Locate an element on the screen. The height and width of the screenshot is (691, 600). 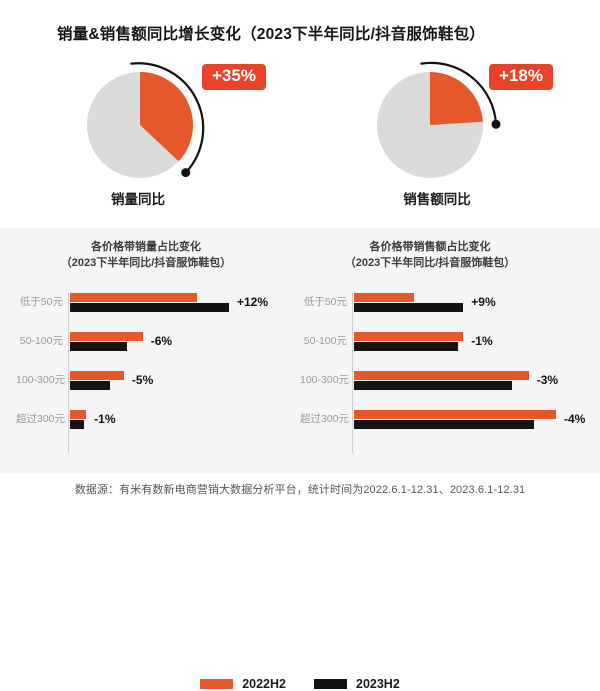
bar-group-低于50元: +12% is located at coordinates (171, 302).